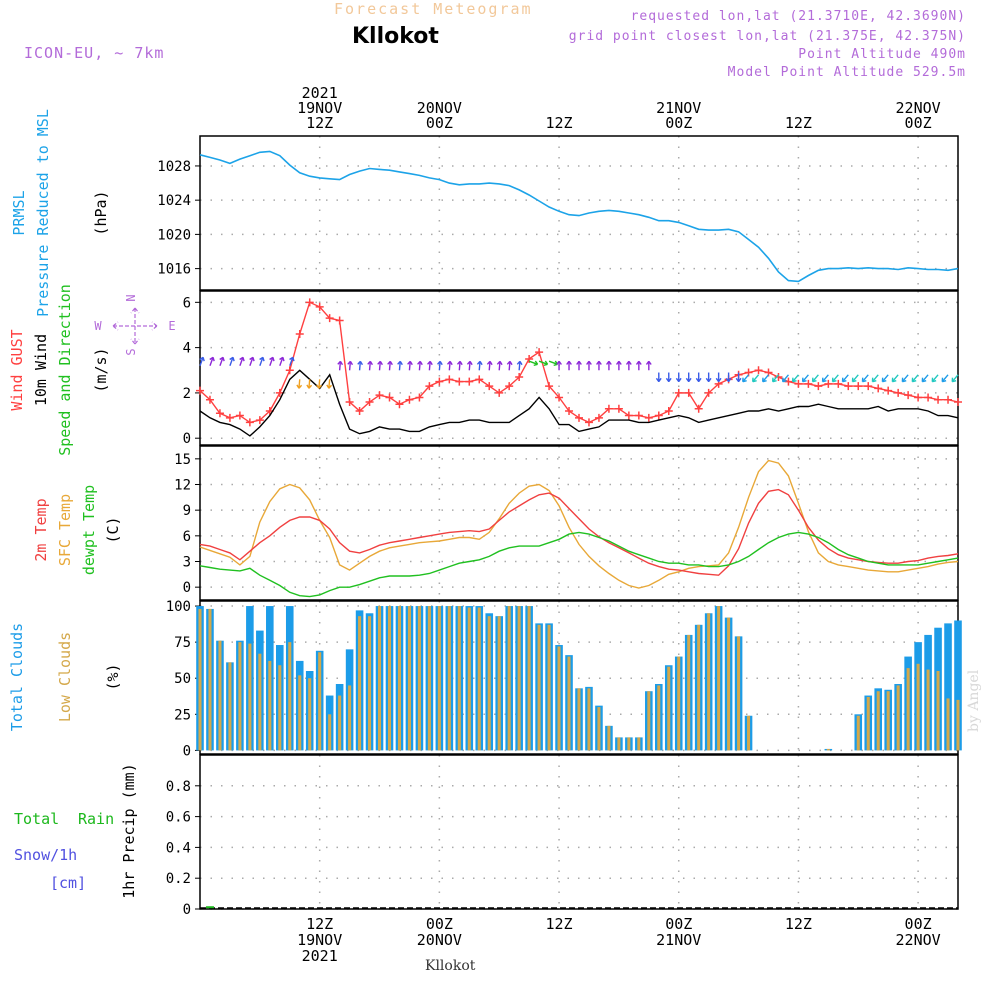 Image resolution: width=1000 pixels, height=1000 pixels. I want to click on sfc-temp-line, so click(579, 524).